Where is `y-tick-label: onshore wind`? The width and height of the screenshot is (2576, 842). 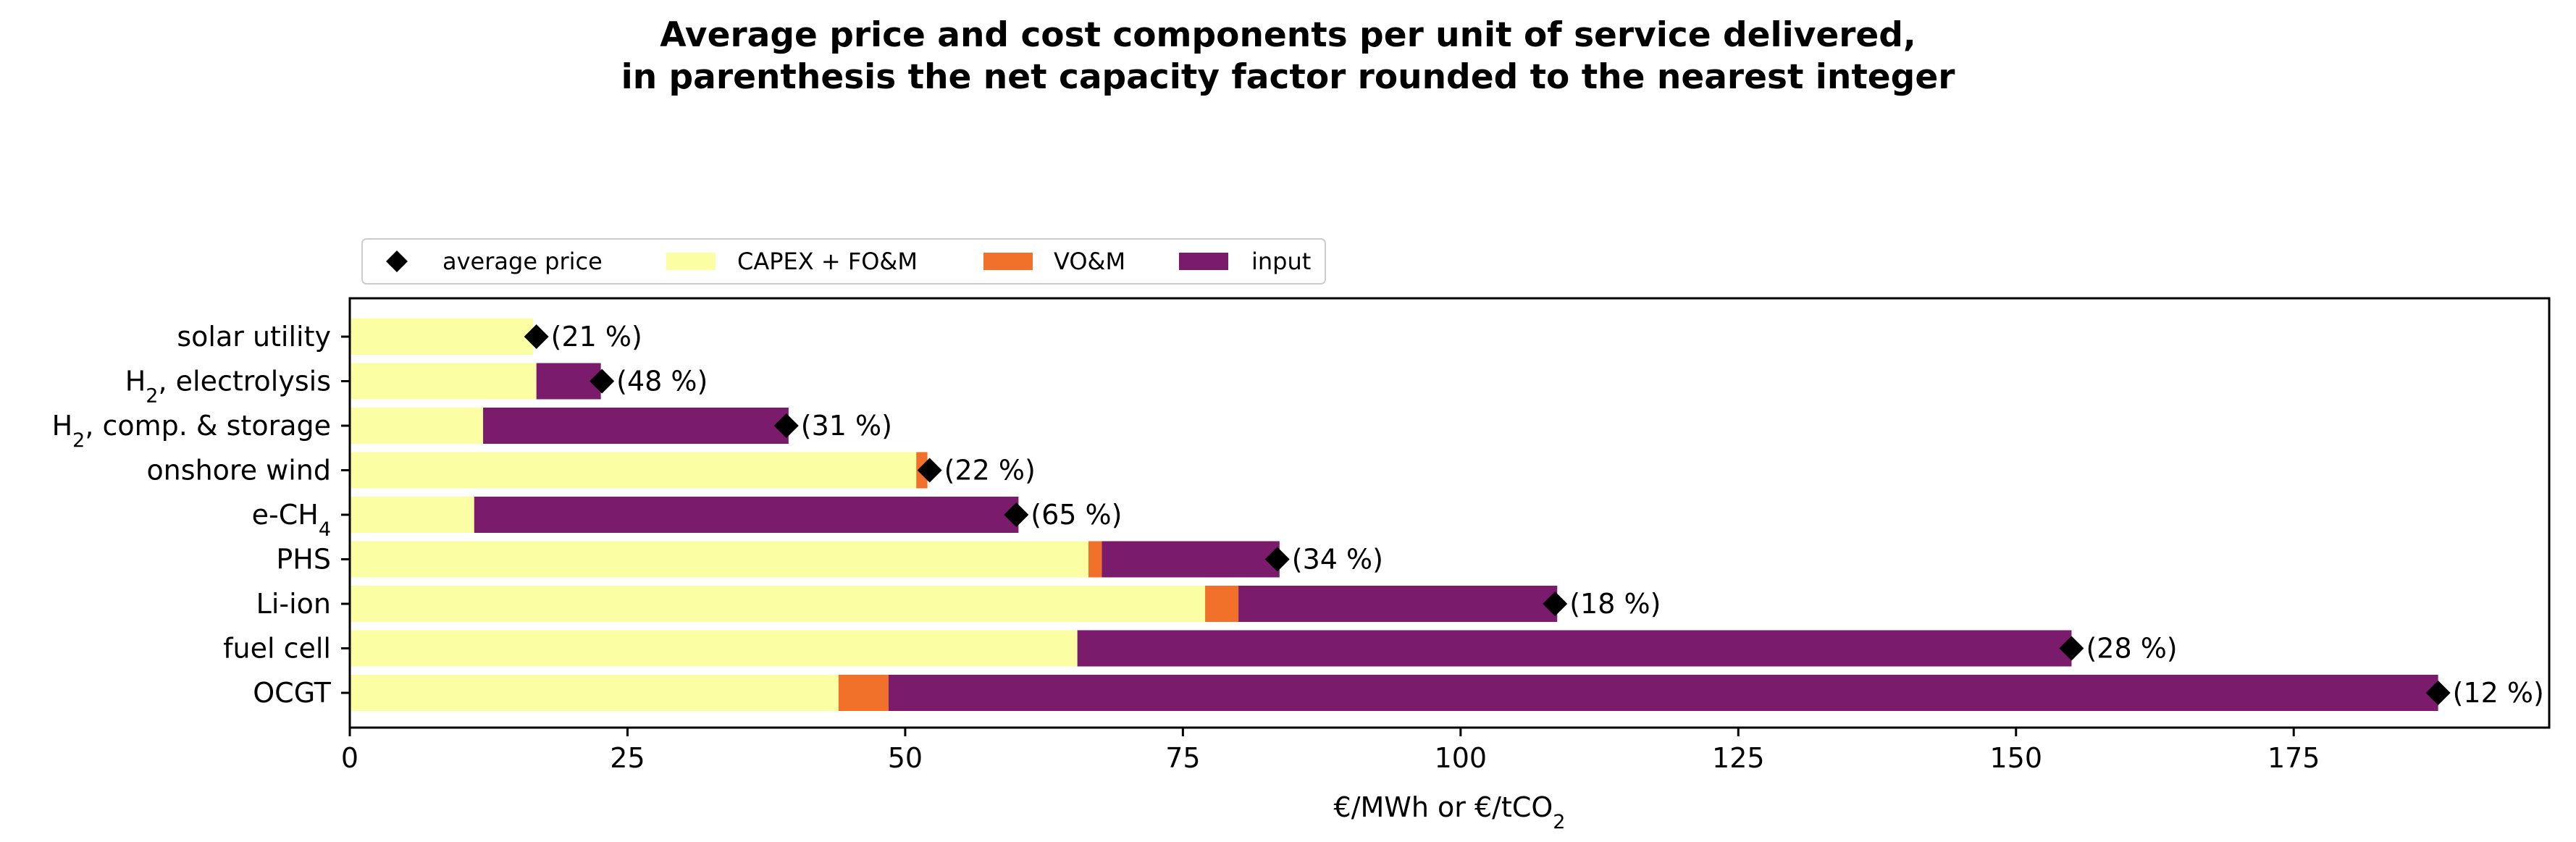
y-tick-label: onshore wind is located at coordinates (238, 471).